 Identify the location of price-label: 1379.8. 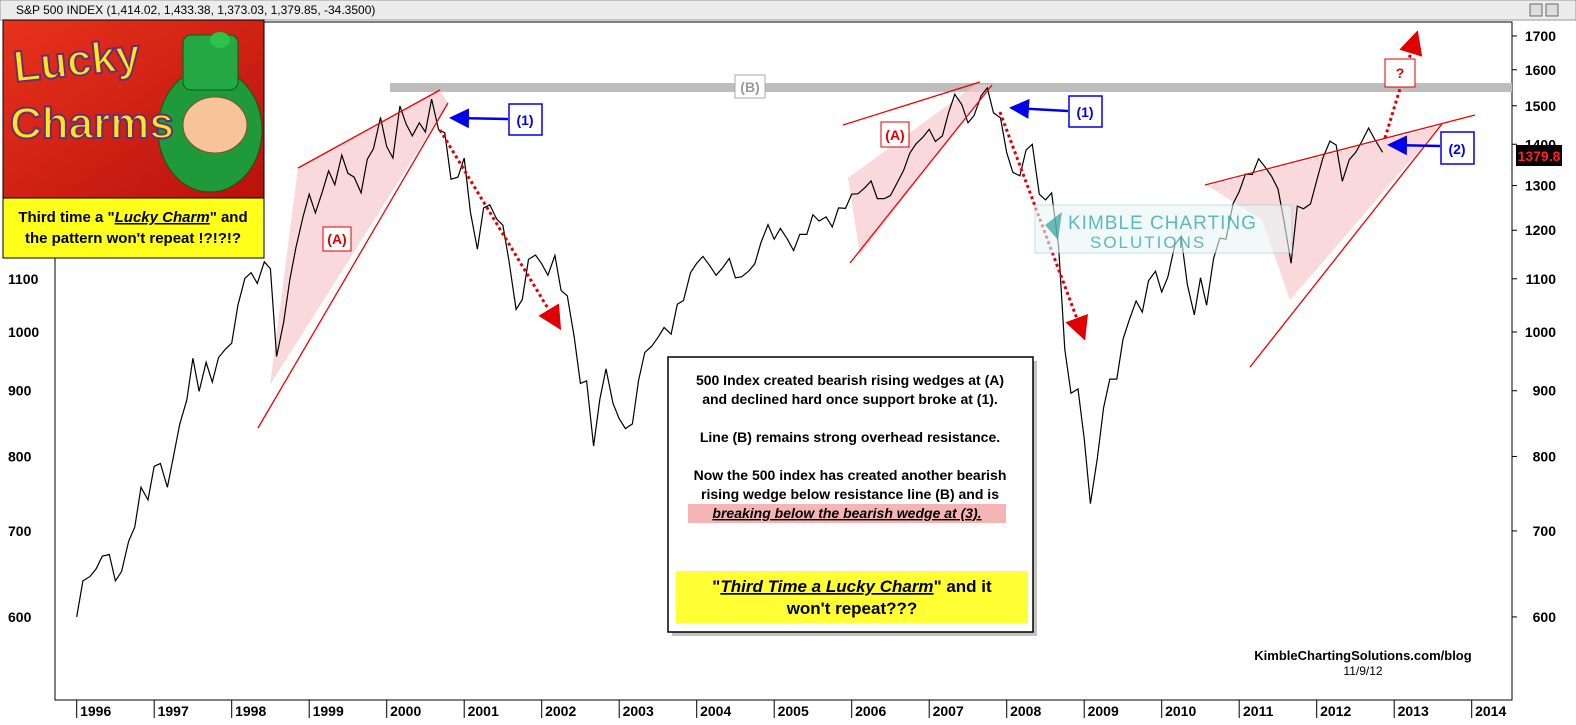
(1539, 156).